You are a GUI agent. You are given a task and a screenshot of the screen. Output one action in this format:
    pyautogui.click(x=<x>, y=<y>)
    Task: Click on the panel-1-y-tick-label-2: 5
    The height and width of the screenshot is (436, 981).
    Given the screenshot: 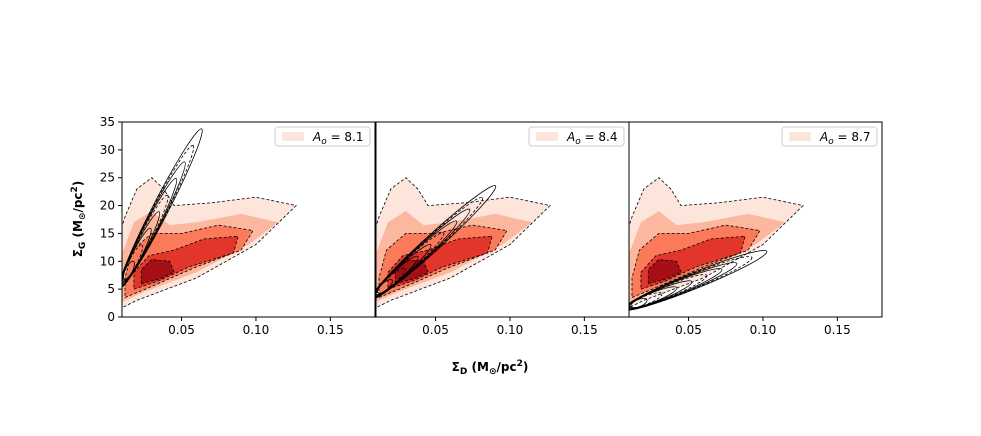 What is the action you would take?
    pyautogui.click(x=111, y=289)
    